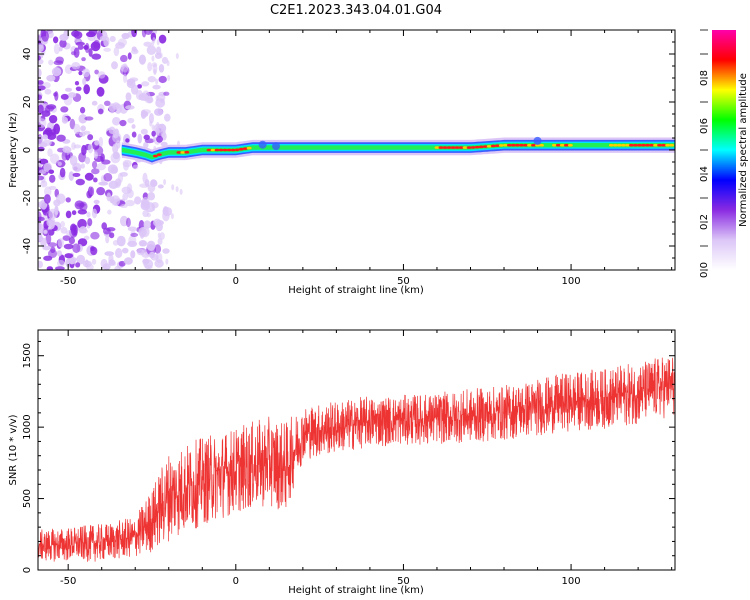  Describe the element at coordinates (110, 150) in the screenshot. I see `spectrogram-noise` at that location.